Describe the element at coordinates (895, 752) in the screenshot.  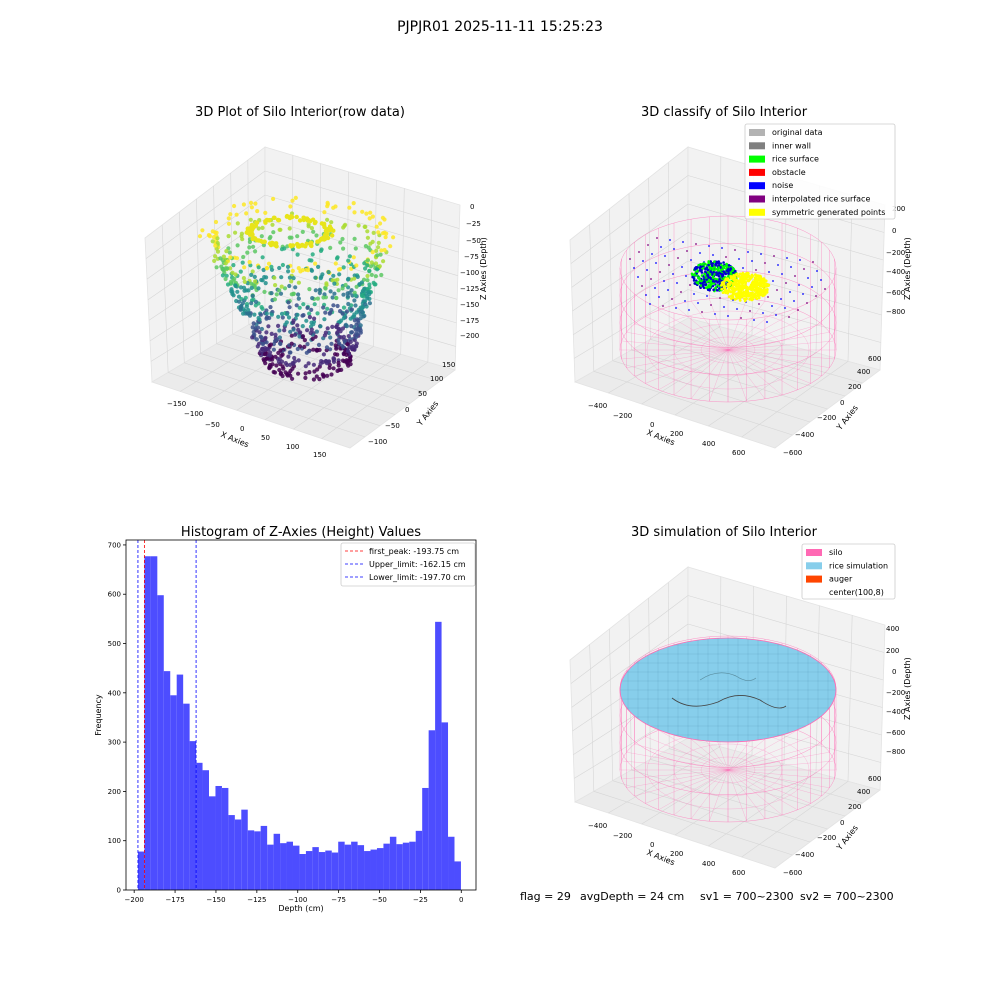
I see `simulation-z-tick: −800` at that location.